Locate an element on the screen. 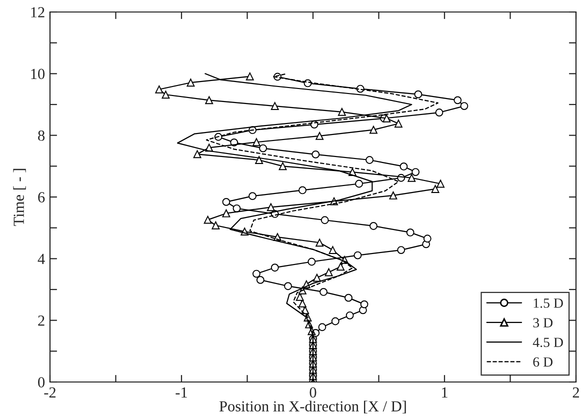 This screenshot has width=581, height=419. y-tick-label: 2 is located at coordinates (41, 321).